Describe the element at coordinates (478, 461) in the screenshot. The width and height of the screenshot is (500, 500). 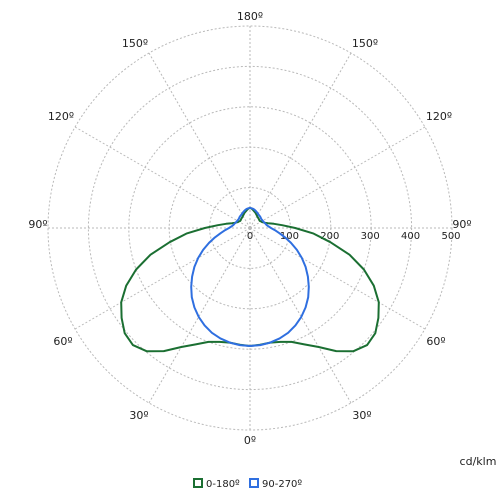
I see `unit-label: cd/klm` at that location.